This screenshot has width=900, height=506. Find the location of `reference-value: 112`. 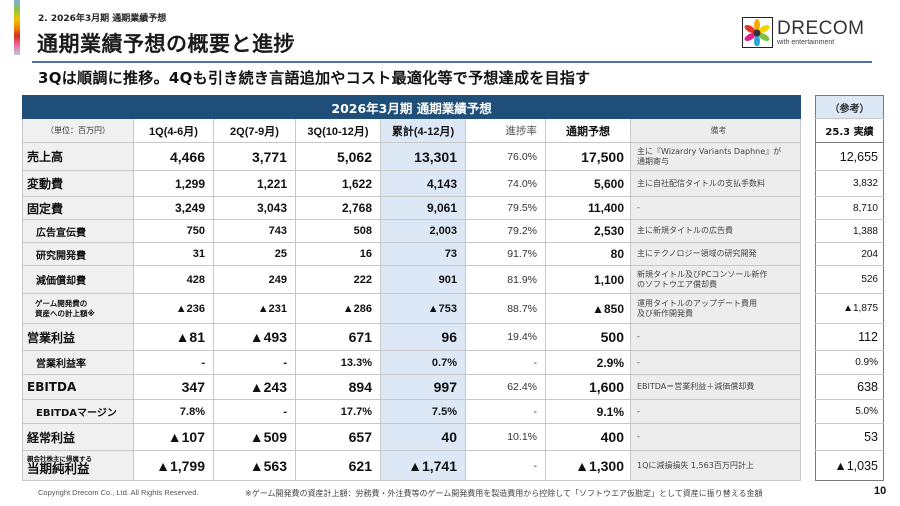

reference-value: 112 is located at coordinates (849, 337).